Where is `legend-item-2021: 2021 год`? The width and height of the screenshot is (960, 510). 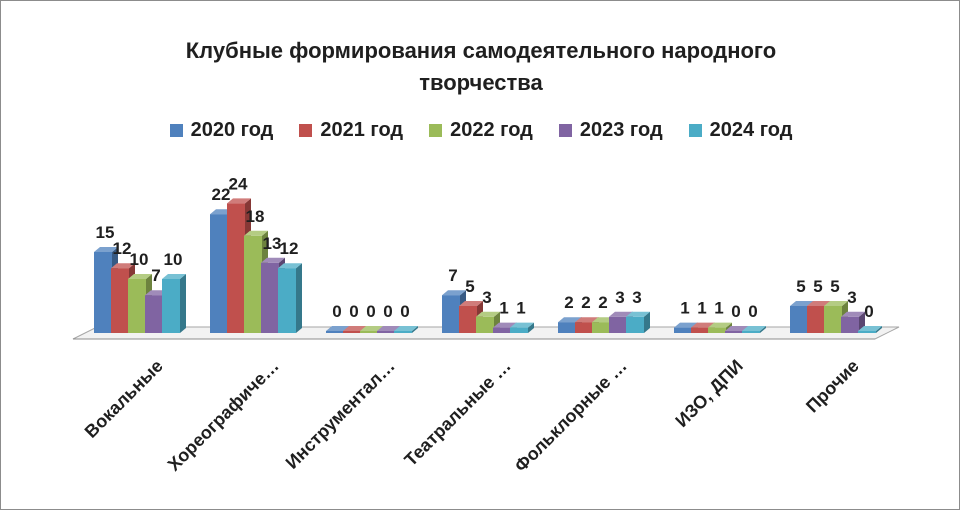
legend-item-2021: 2021 год is located at coordinates (351, 130).